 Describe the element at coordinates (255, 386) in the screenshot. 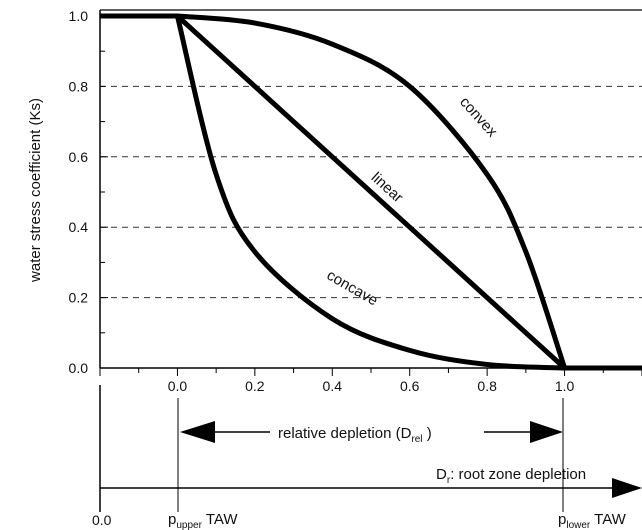

I see `x-tick-label: 0.2` at that location.